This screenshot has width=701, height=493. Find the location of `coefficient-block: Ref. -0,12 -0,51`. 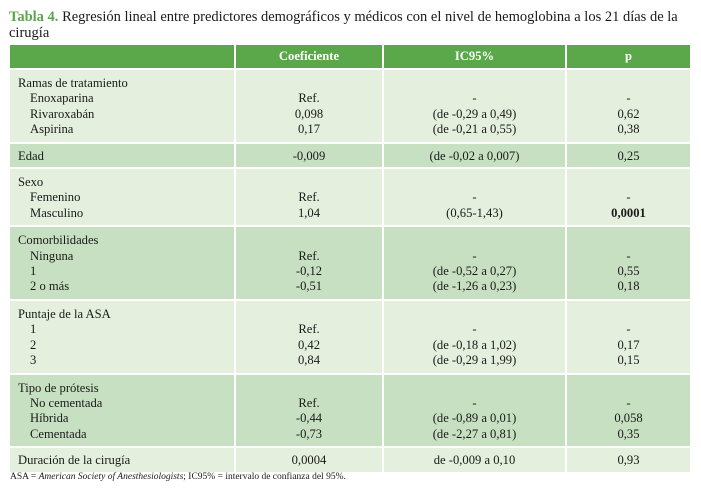

coefficient-block: Ref. -0,12 -0,51 is located at coordinates (309, 263).